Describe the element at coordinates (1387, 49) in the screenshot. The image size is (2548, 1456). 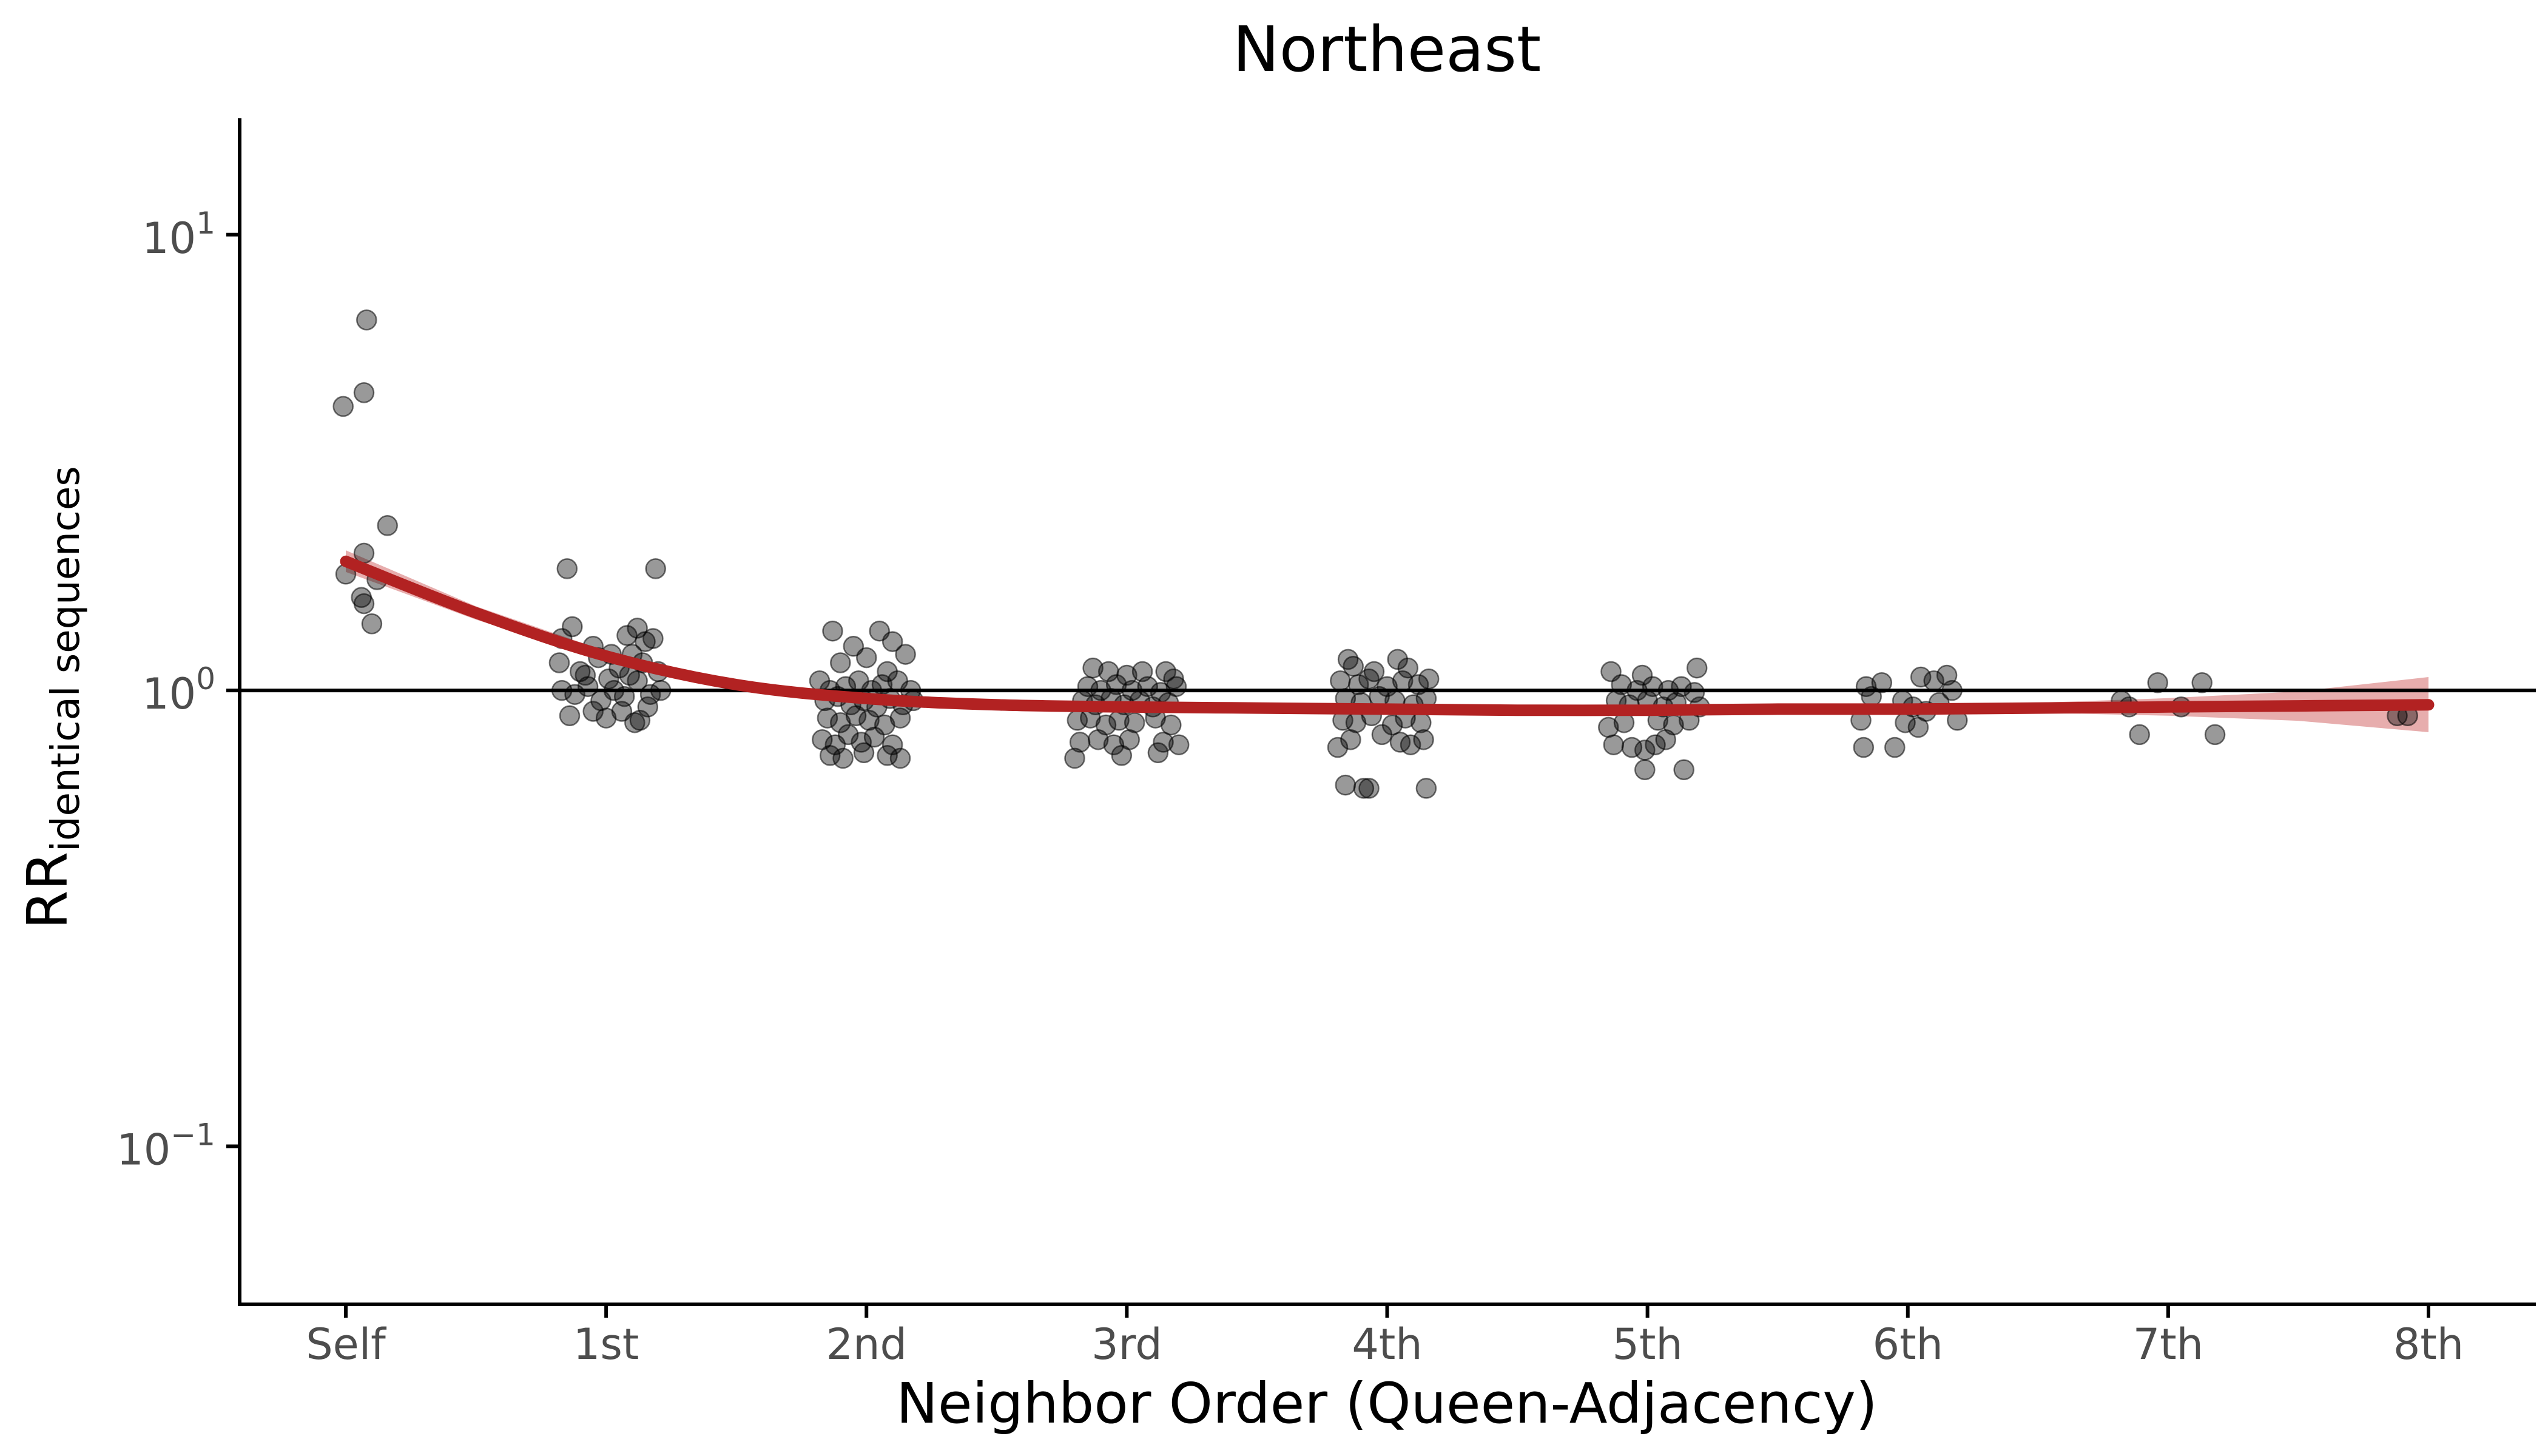
I see `chart-title: Northeast` at that location.